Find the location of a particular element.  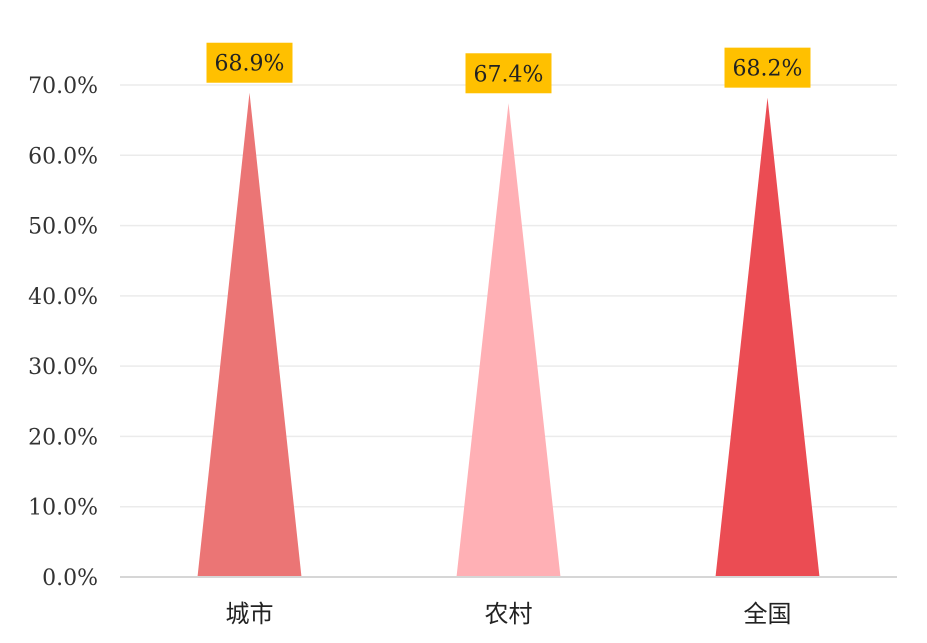

y-axis-ticks: 0.0% 10.0% 20.0% 30.0% 40.0% 50.0% 60.0% 70.0% is located at coordinates (63, 332).